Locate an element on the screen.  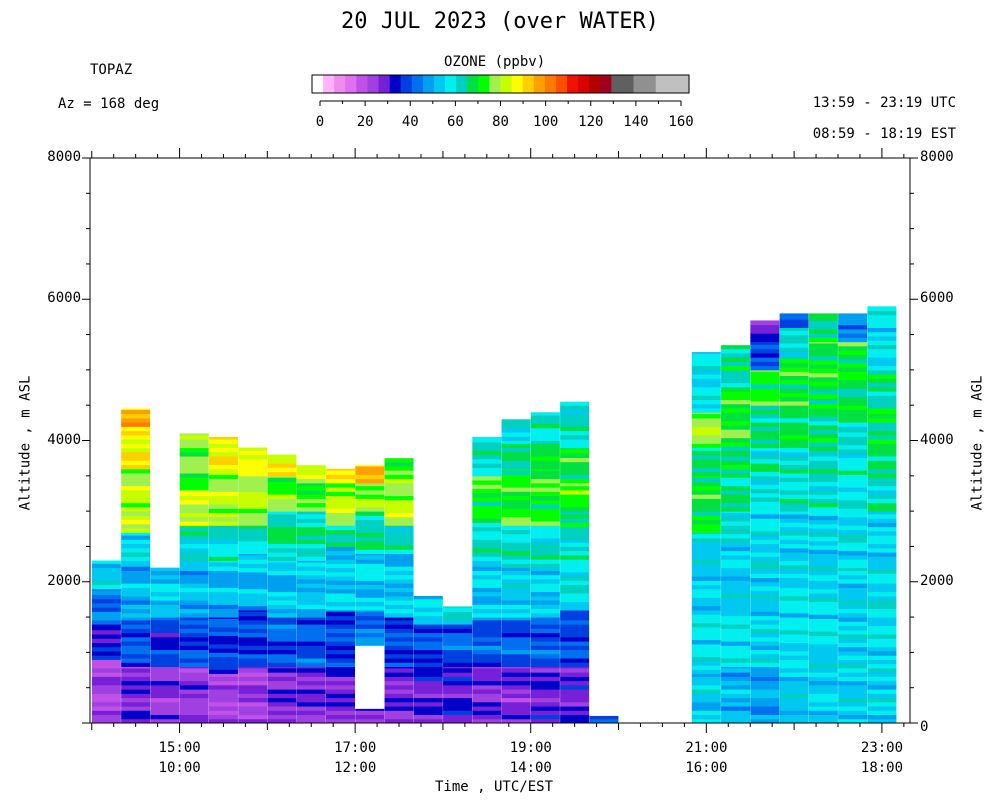
est-range-label: 08:59 - 18:19 EST is located at coordinates (884, 134).